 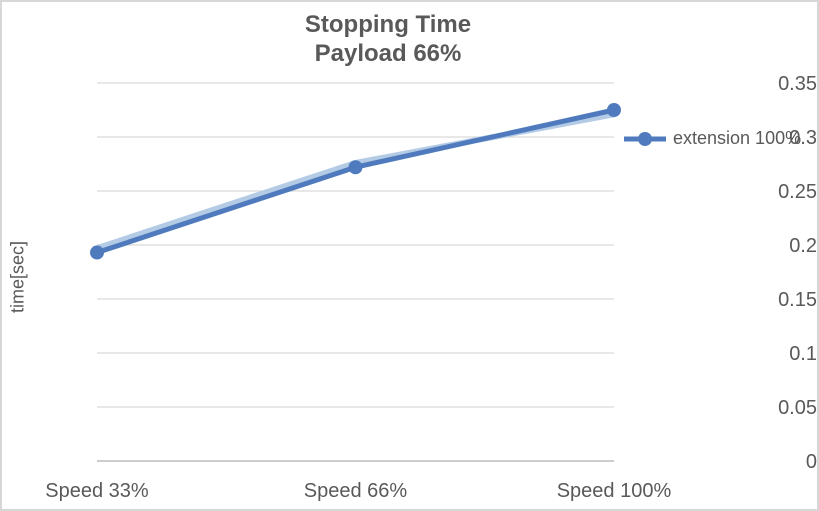 What do you see at coordinates (803, 354) in the screenshot?
I see `y-tick-label: 0.1` at bounding box center [803, 354].